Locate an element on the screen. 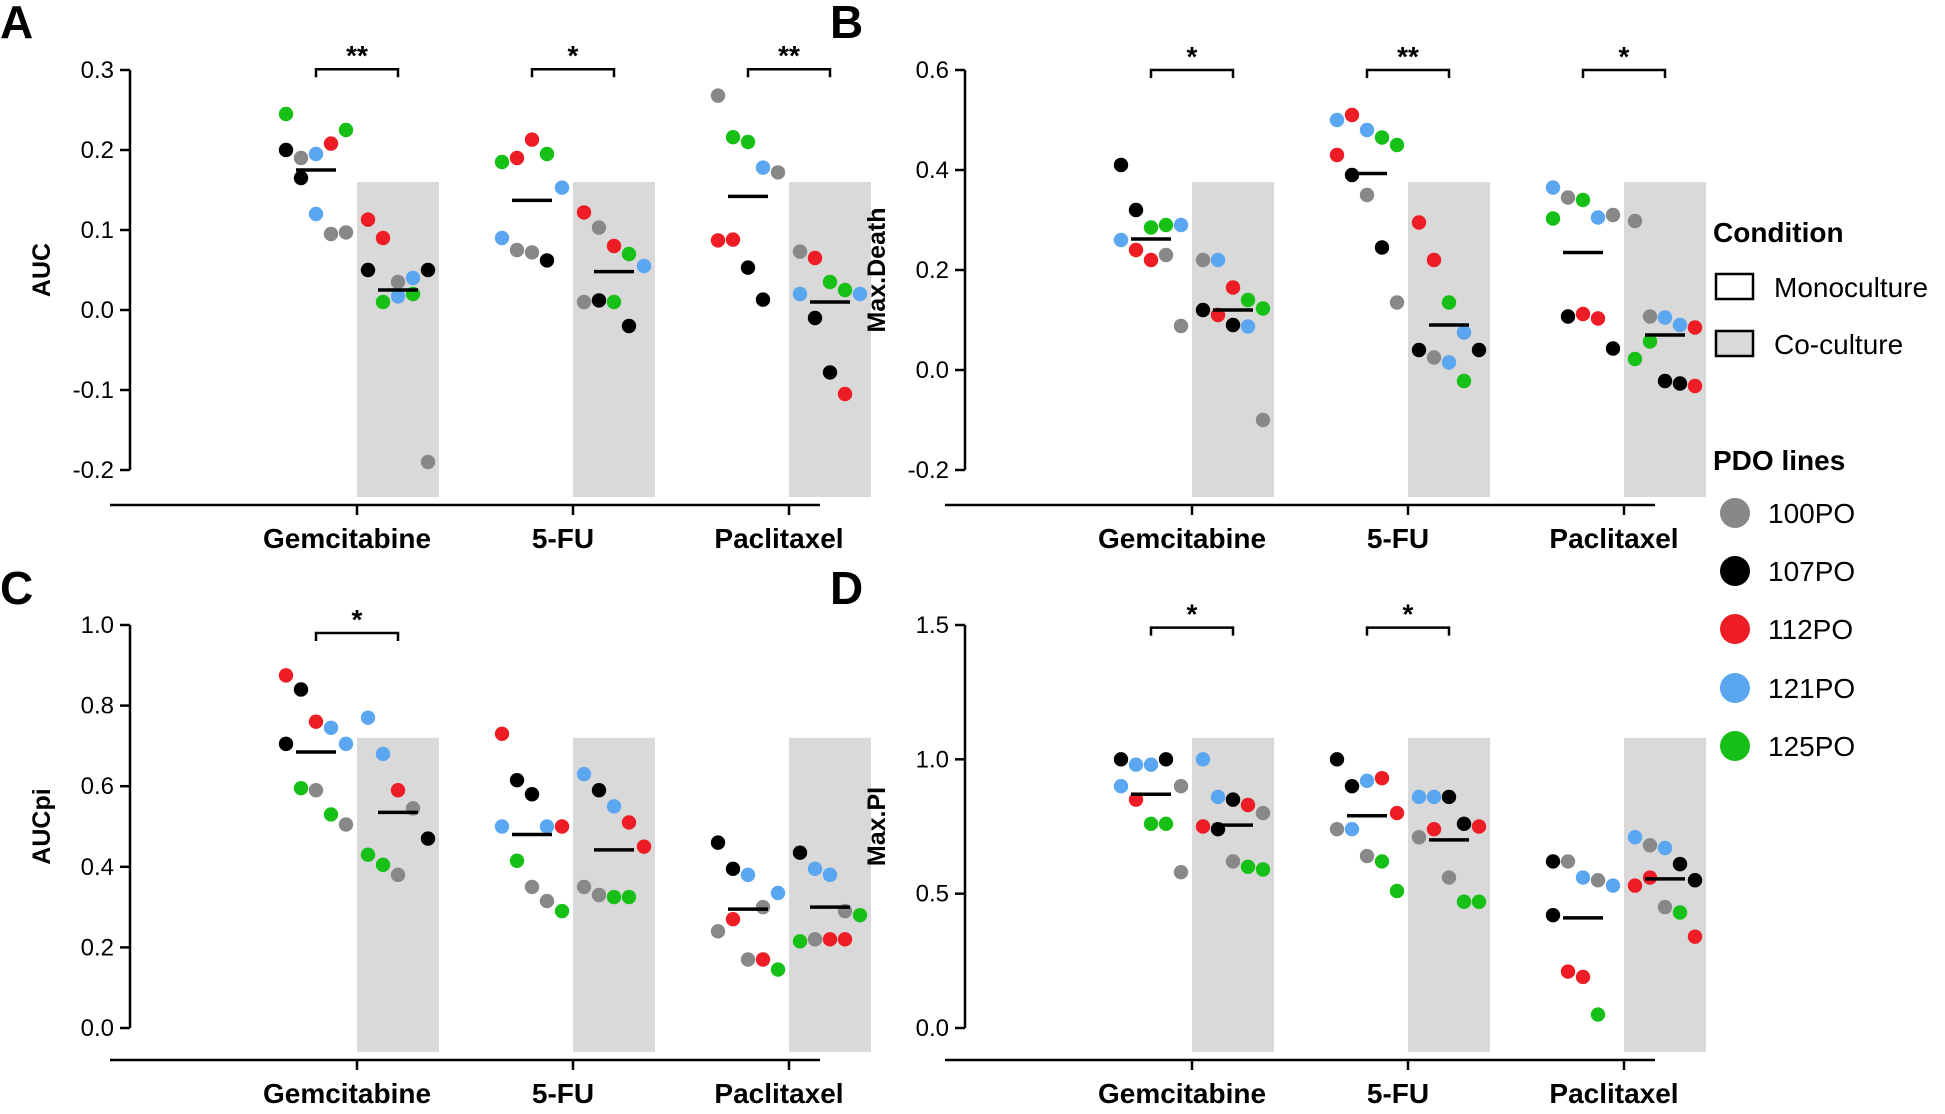 Image resolution: width=1945 pixels, height=1114 pixels. legend-label-monoculture: Monoculture is located at coordinates (1851, 287).